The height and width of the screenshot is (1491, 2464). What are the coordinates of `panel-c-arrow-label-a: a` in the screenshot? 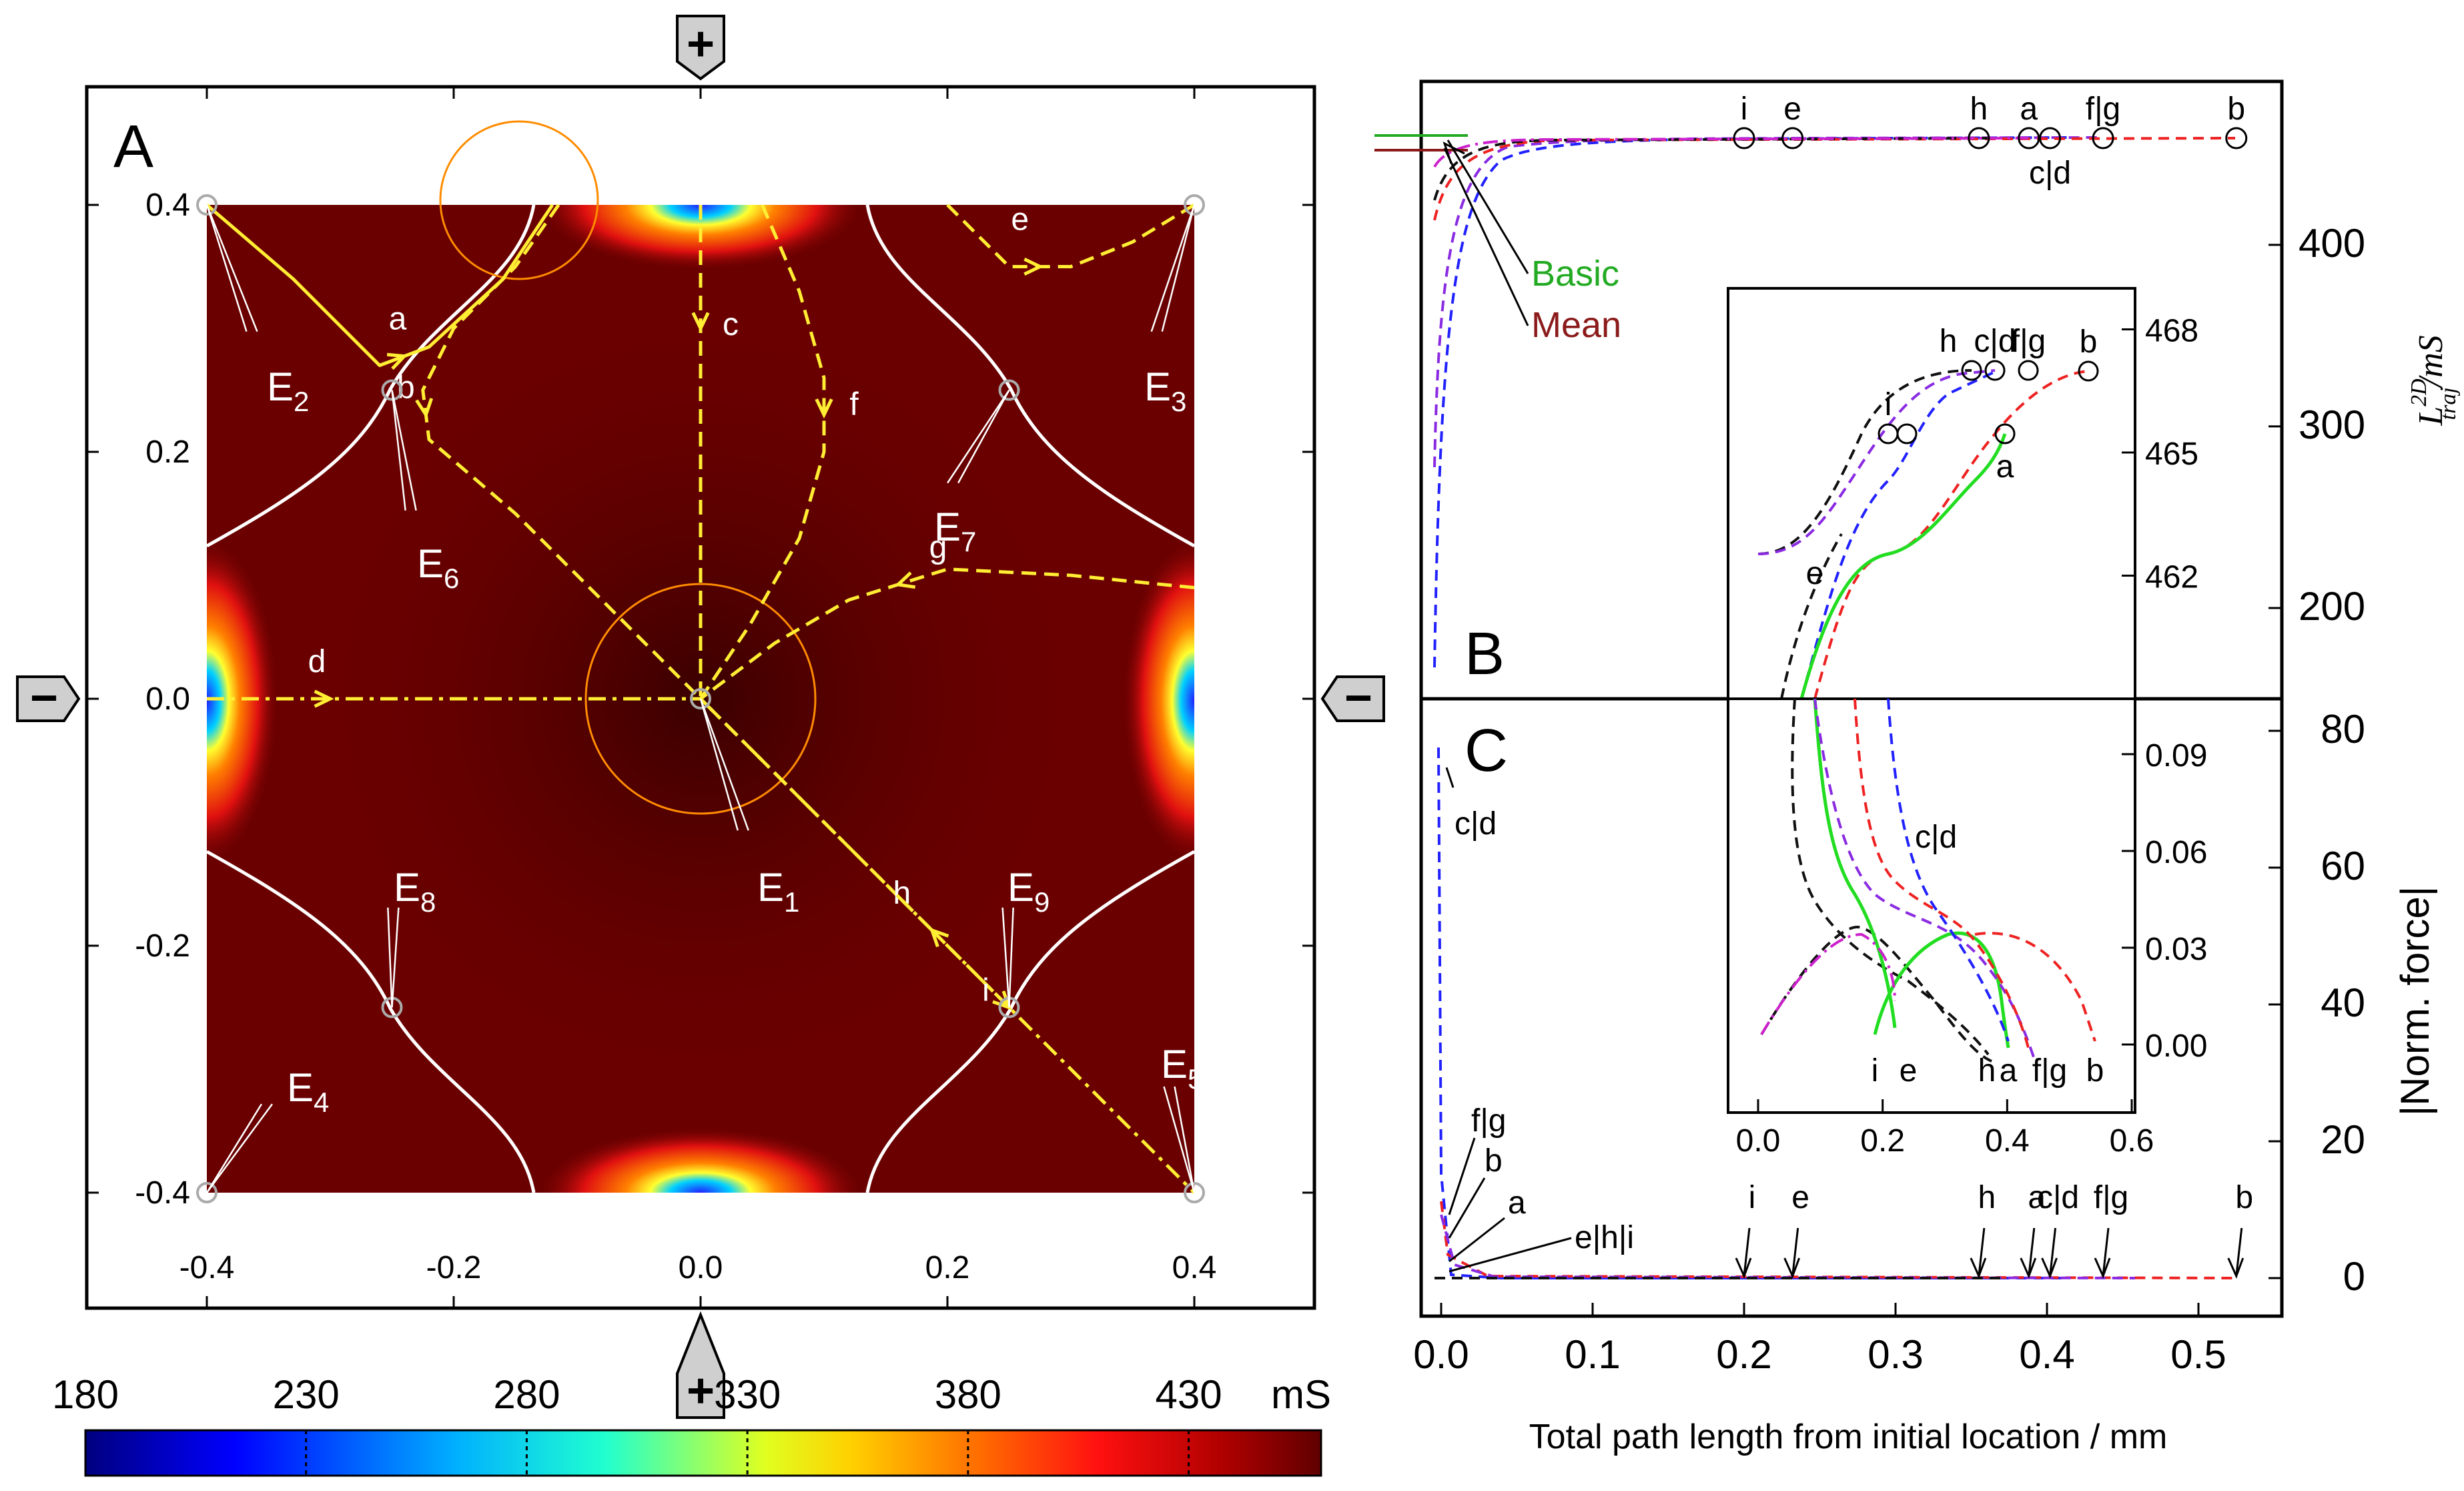 It's located at (2037, 1197).